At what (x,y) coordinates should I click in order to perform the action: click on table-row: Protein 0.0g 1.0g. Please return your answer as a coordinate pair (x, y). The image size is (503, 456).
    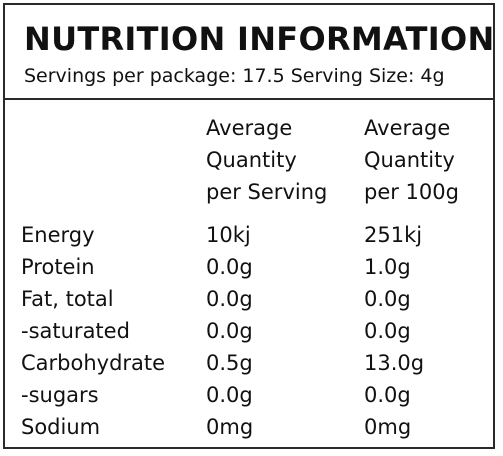
    Looking at the image, I should click on (249, 267).